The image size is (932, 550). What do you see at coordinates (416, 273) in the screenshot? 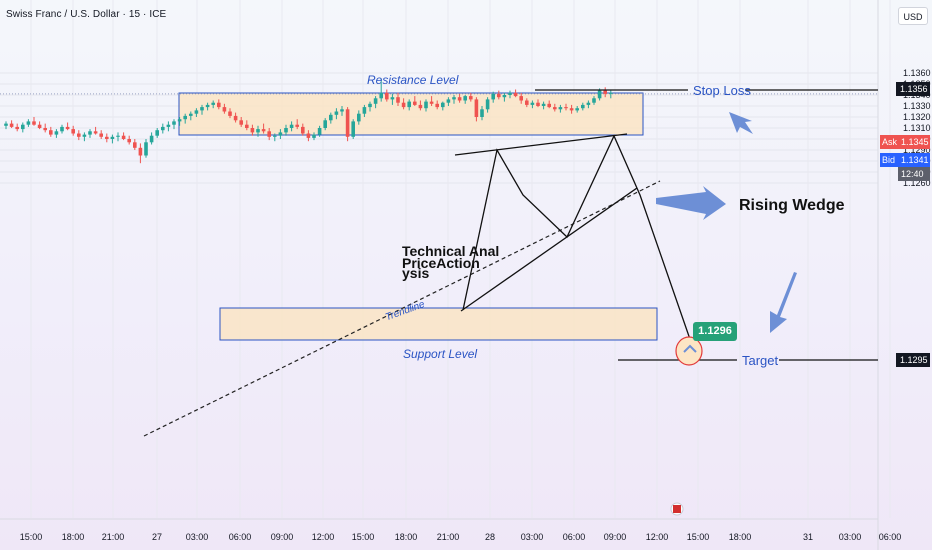
I see `price-action-text-line-3: ysis` at bounding box center [416, 273].